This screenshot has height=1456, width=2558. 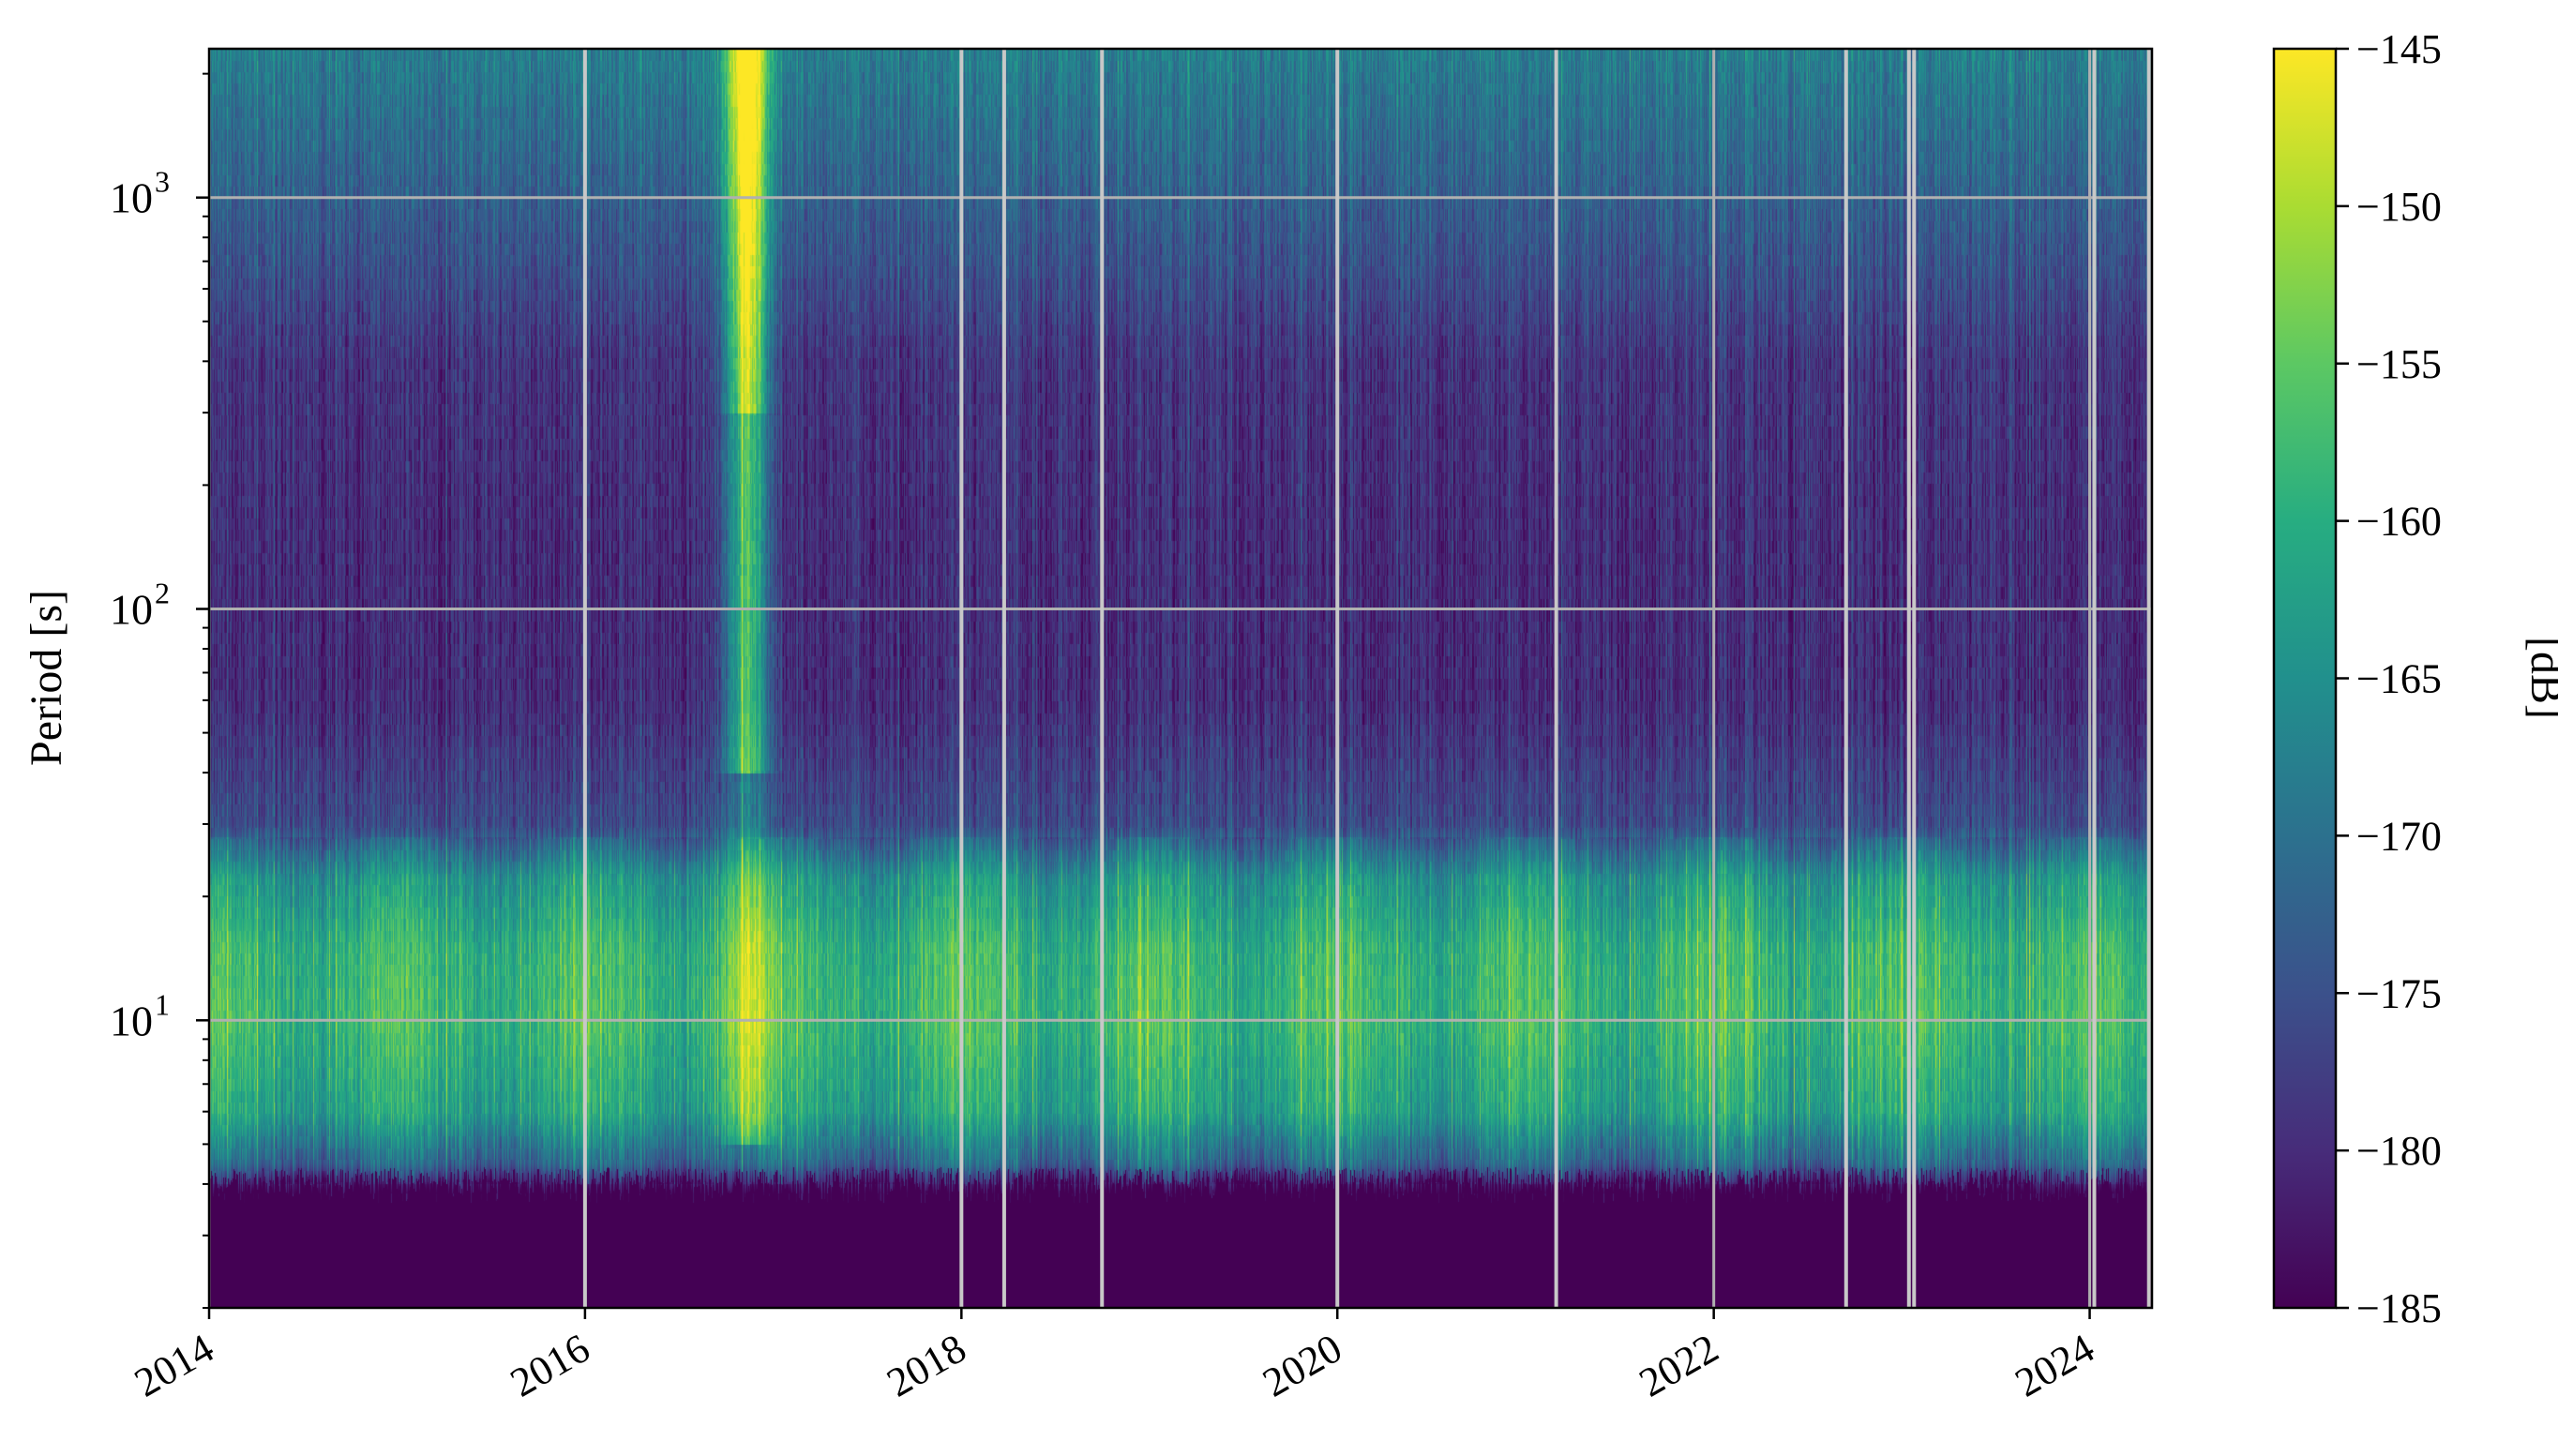 I want to click on colorbar-tick-label: −175, so click(x=2399, y=993).